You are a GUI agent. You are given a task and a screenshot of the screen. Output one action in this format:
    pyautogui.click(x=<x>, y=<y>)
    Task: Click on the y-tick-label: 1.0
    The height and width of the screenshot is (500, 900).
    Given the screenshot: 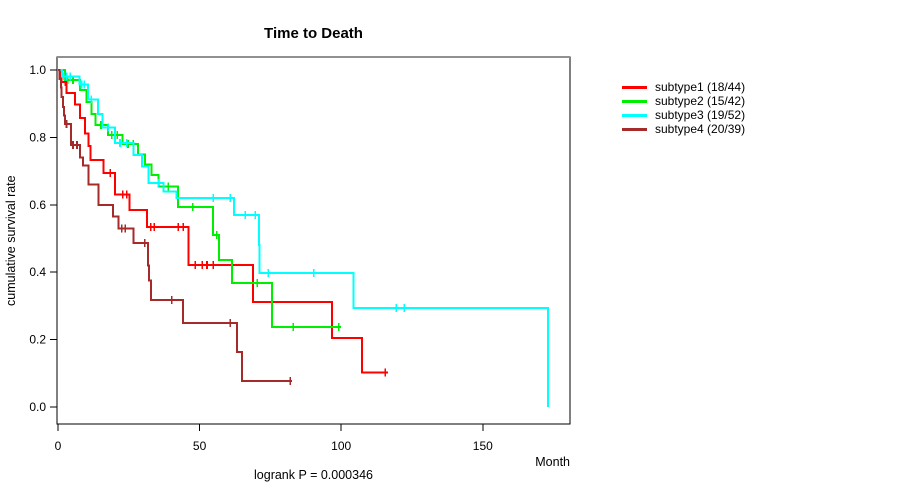 What is the action you would take?
    pyautogui.click(x=37, y=70)
    